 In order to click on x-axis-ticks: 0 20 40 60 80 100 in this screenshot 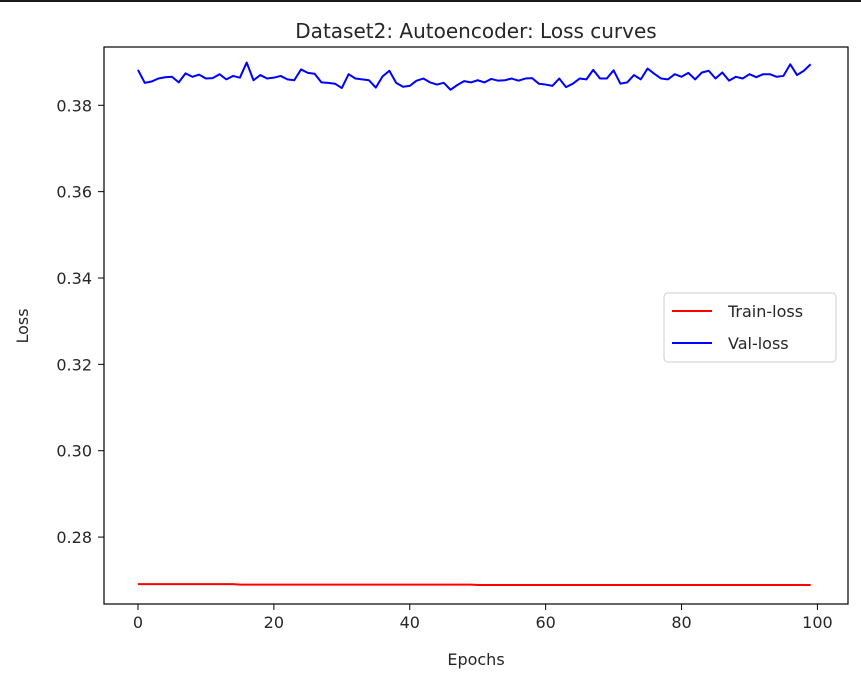, I will do `click(483, 618)`.